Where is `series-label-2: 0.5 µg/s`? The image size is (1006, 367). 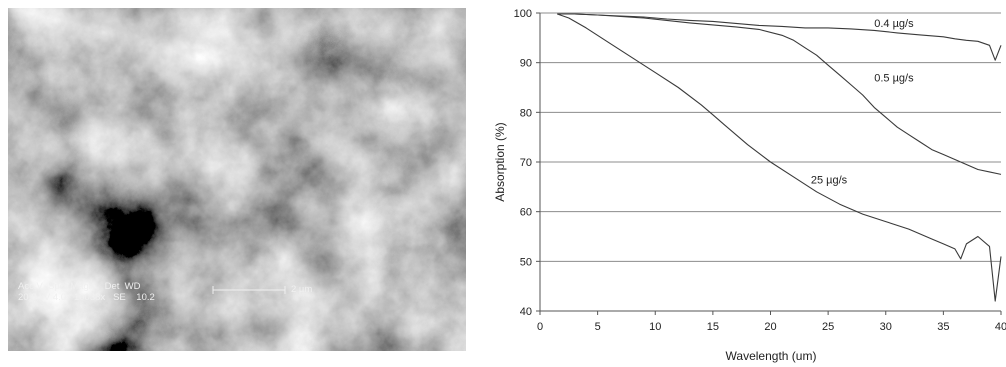
series-label-2: 0.5 µg/s is located at coordinates (894, 79).